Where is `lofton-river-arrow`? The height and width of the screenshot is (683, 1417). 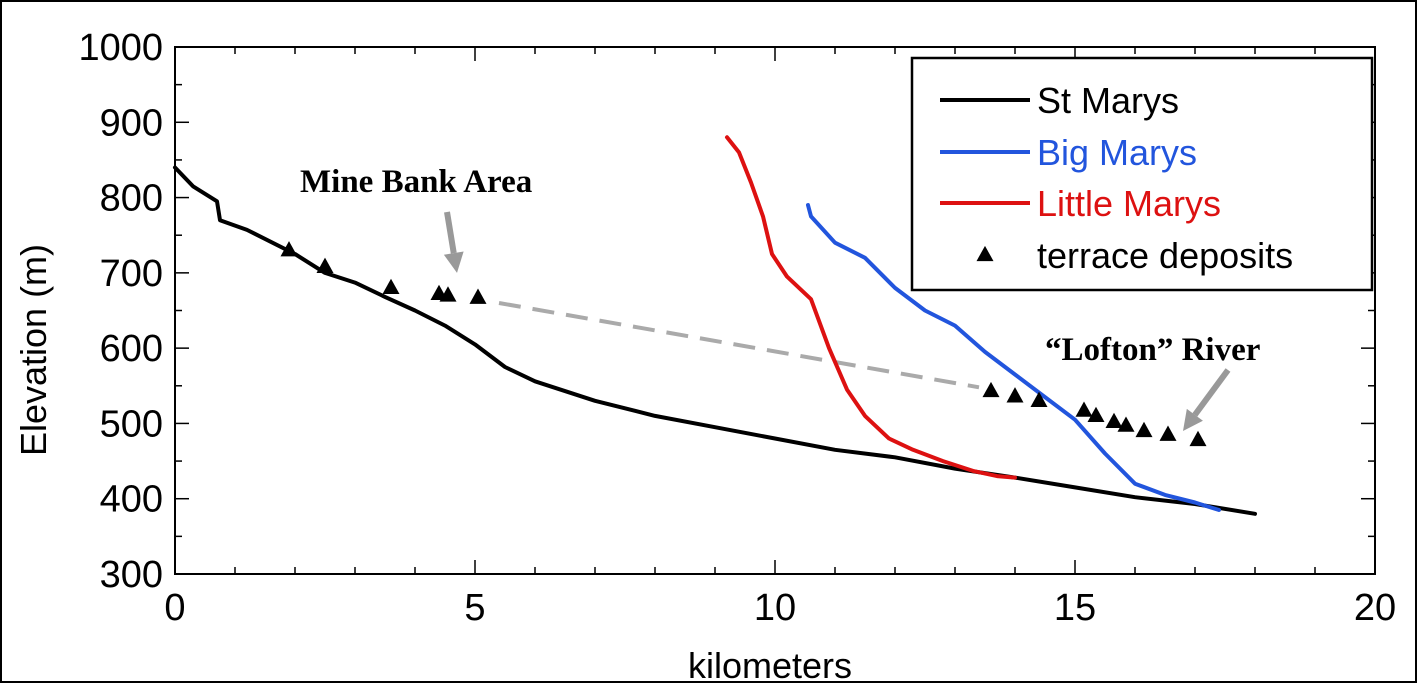
lofton-river-arrow is located at coordinates (1207, 399).